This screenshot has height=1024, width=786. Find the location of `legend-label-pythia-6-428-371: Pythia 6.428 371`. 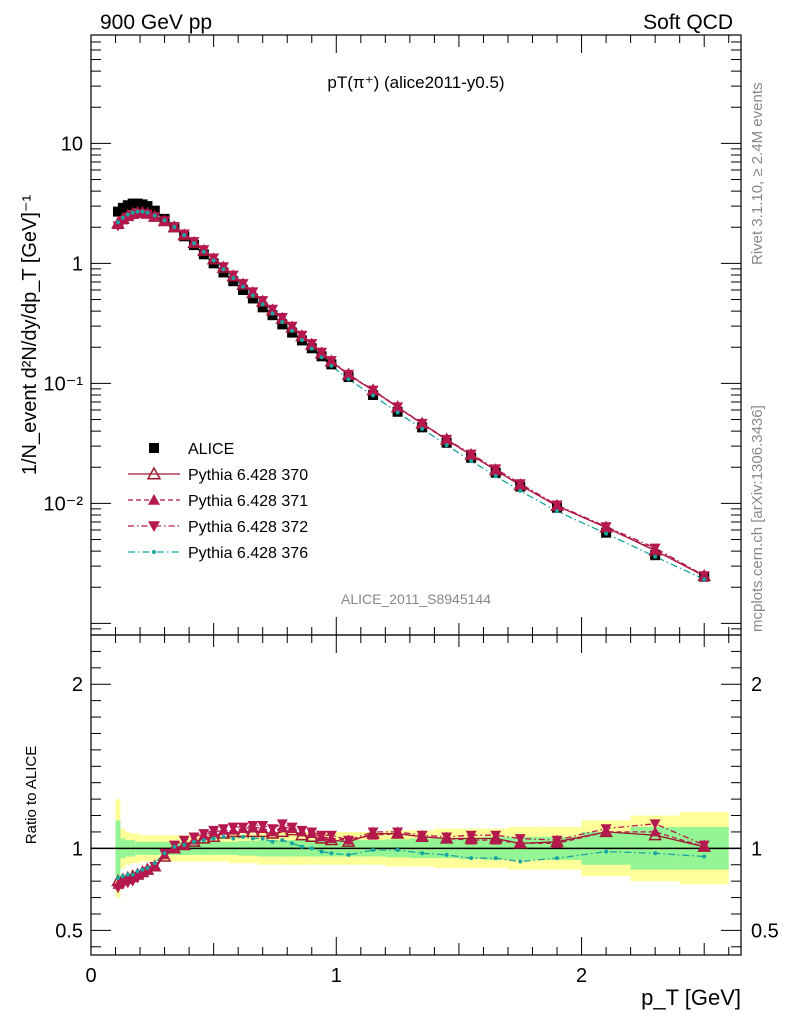

legend-label-pythia-6-428-371: Pythia 6.428 371 is located at coordinates (248, 501).